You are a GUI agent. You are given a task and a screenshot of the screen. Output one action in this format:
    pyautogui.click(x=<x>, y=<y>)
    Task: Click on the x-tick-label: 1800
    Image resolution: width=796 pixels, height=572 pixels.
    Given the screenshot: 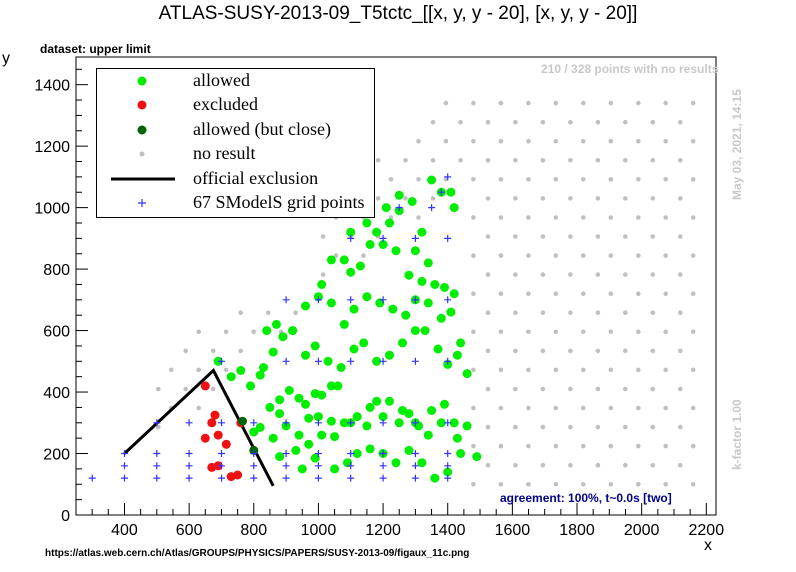 What is the action you would take?
    pyautogui.click(x=577, y=530)
    